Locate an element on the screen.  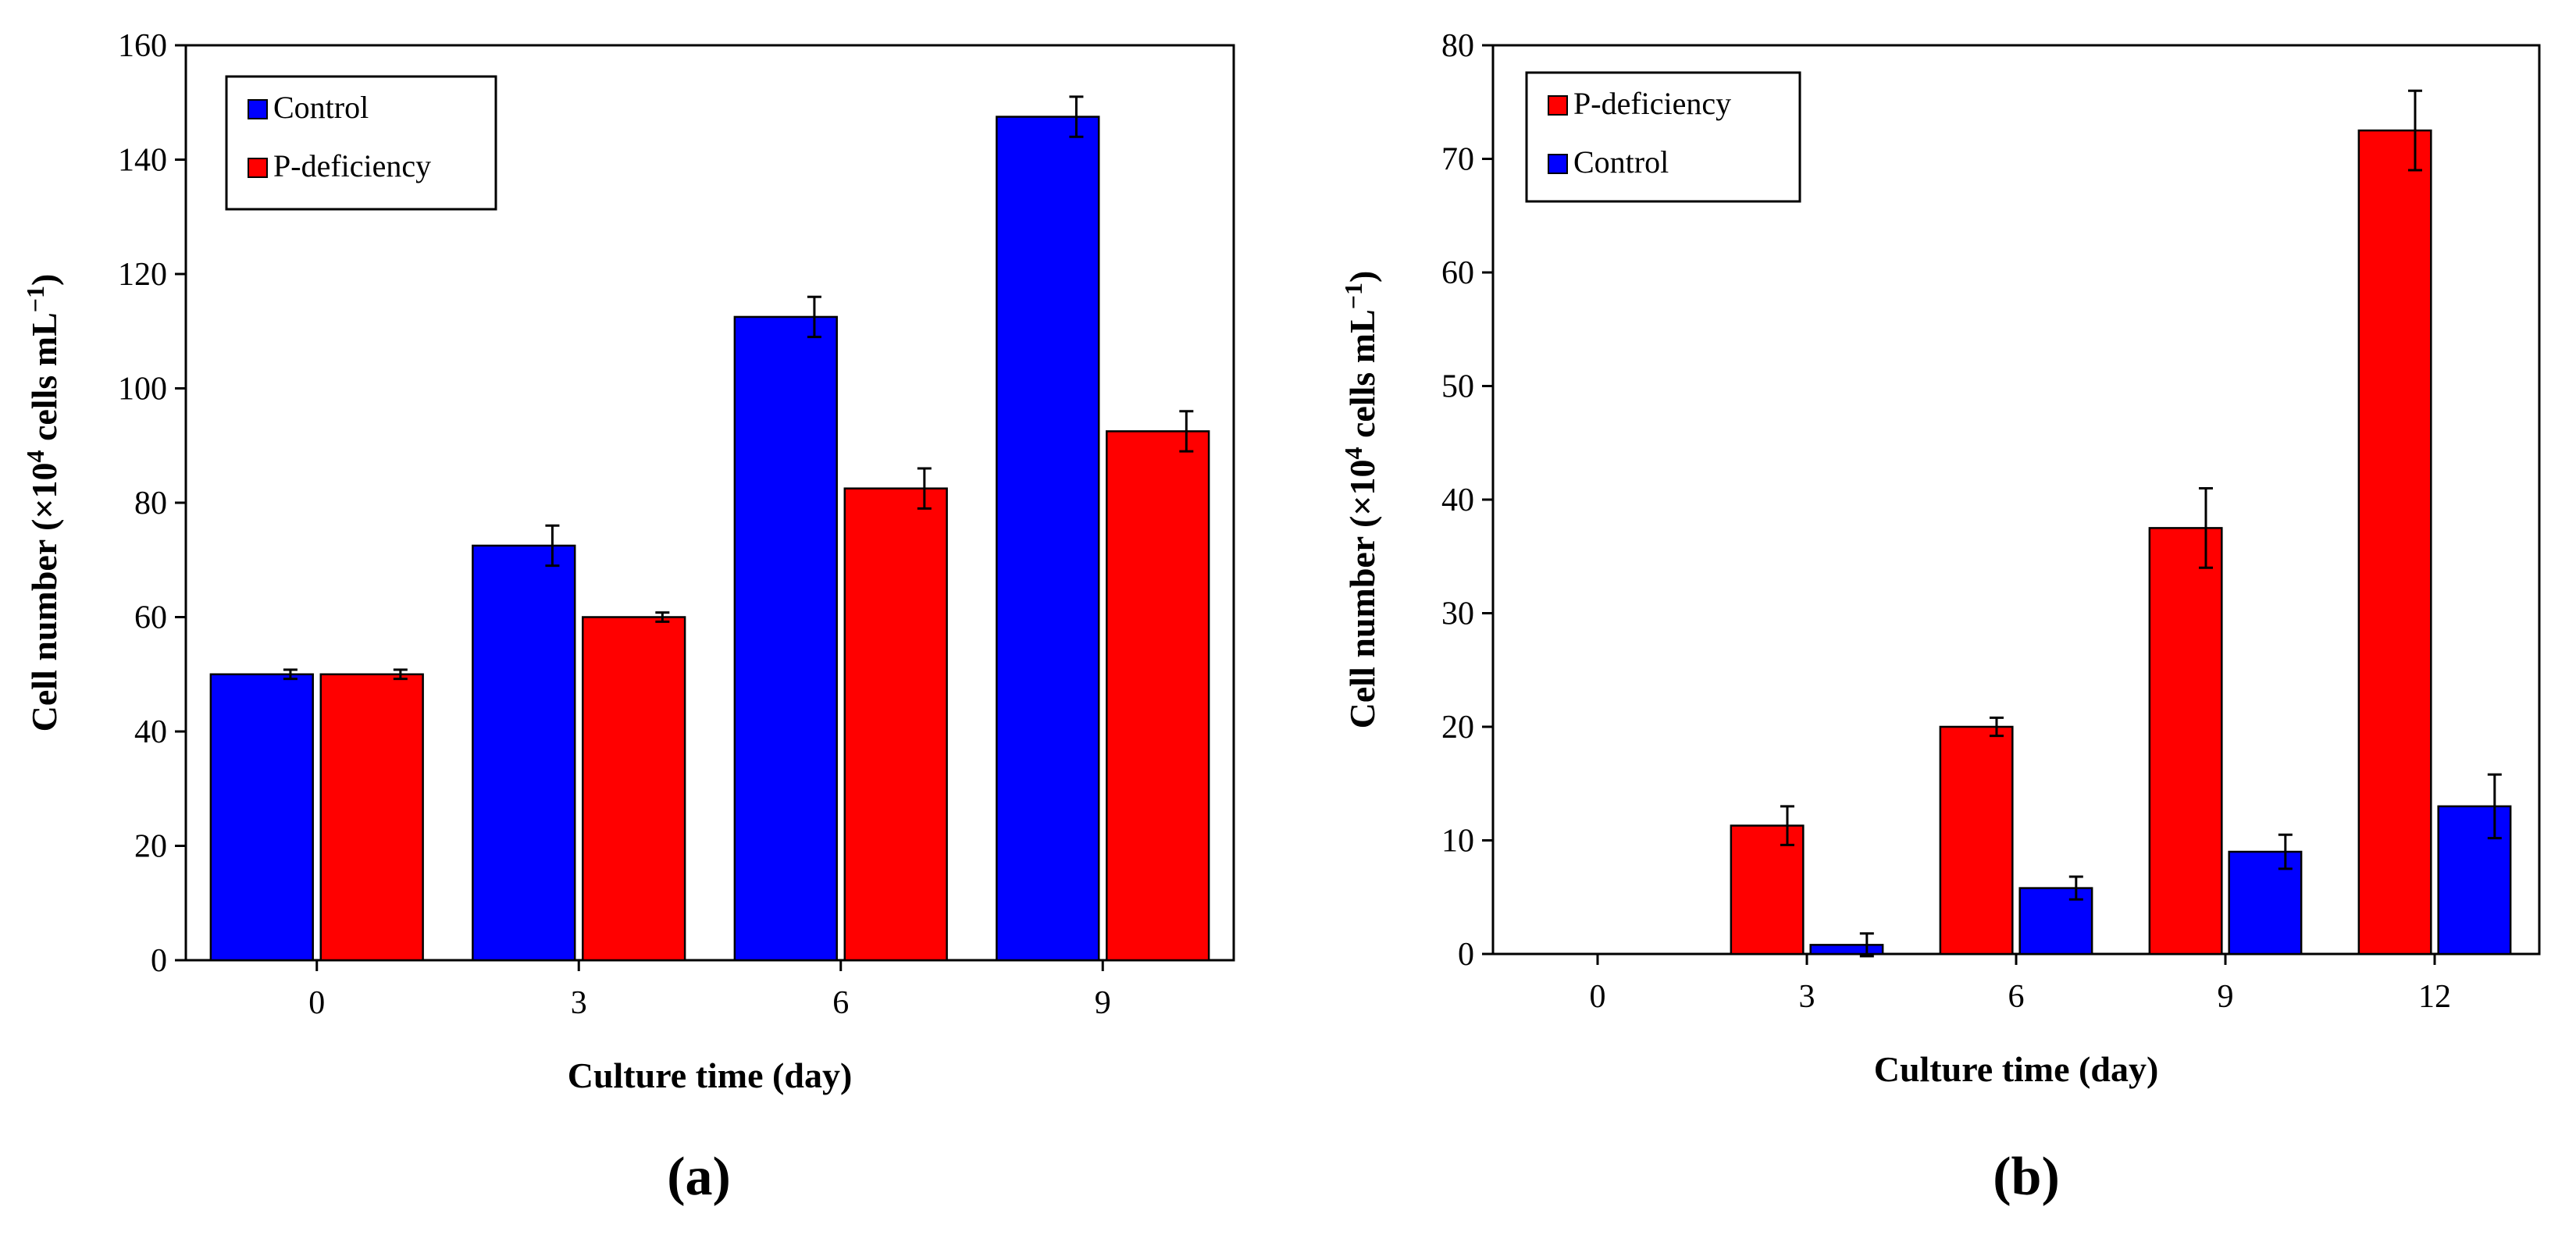
y-tick-label: 100 is located at coordinates (142, 390).